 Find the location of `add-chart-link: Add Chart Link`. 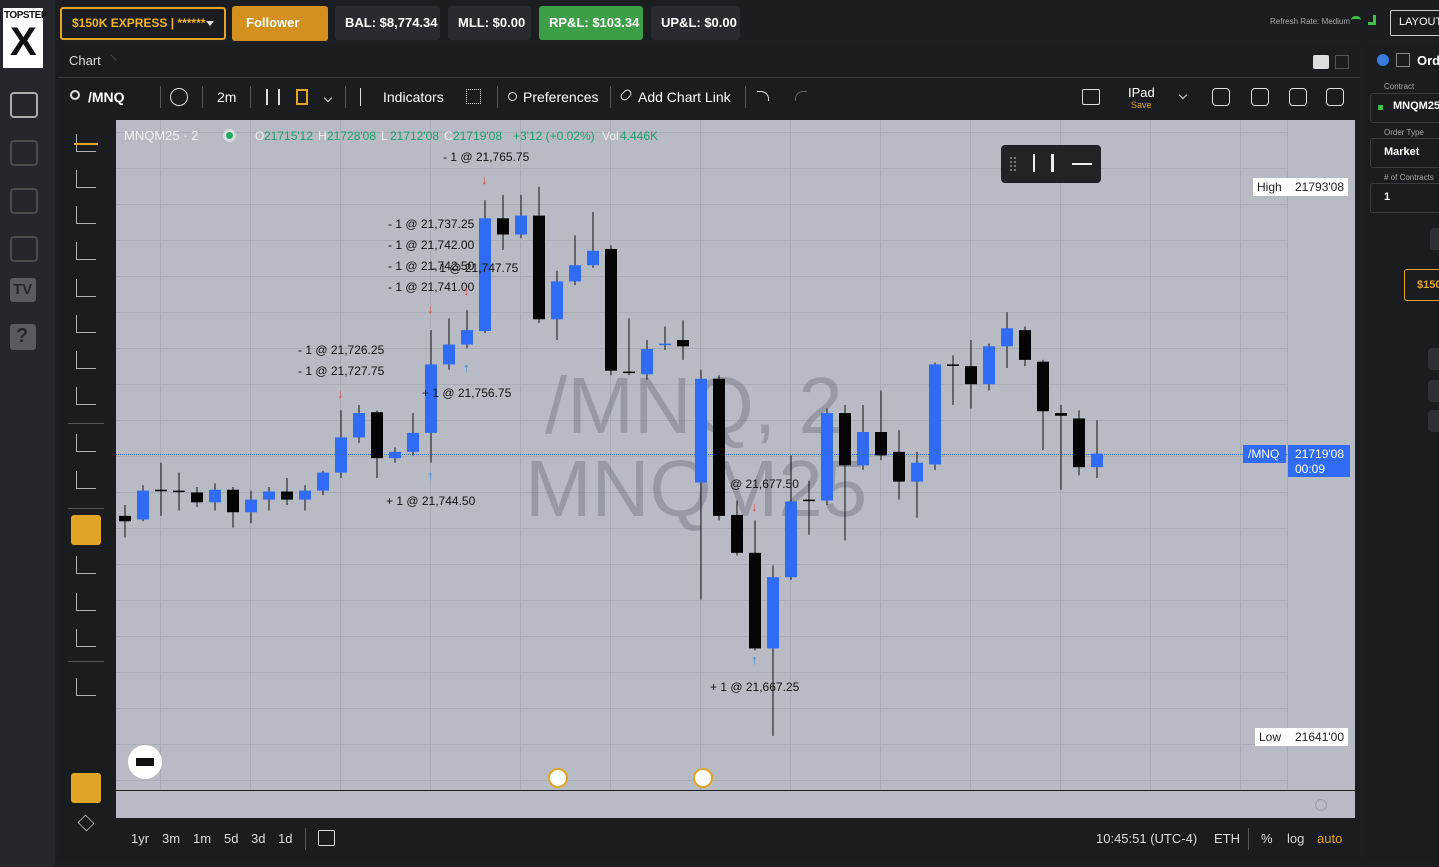

add-chart-link: Add Chart Link is located at coordinates (684, 97).